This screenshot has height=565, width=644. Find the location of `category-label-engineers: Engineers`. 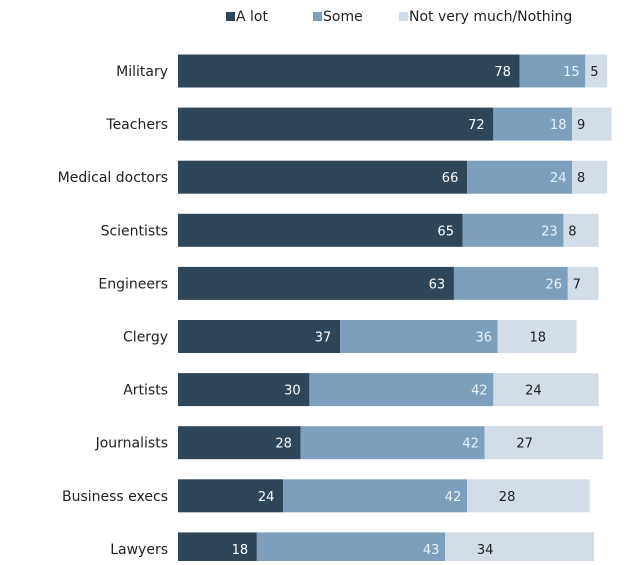

category-label-engineers: Engineers is located at coordinates (133, 284).